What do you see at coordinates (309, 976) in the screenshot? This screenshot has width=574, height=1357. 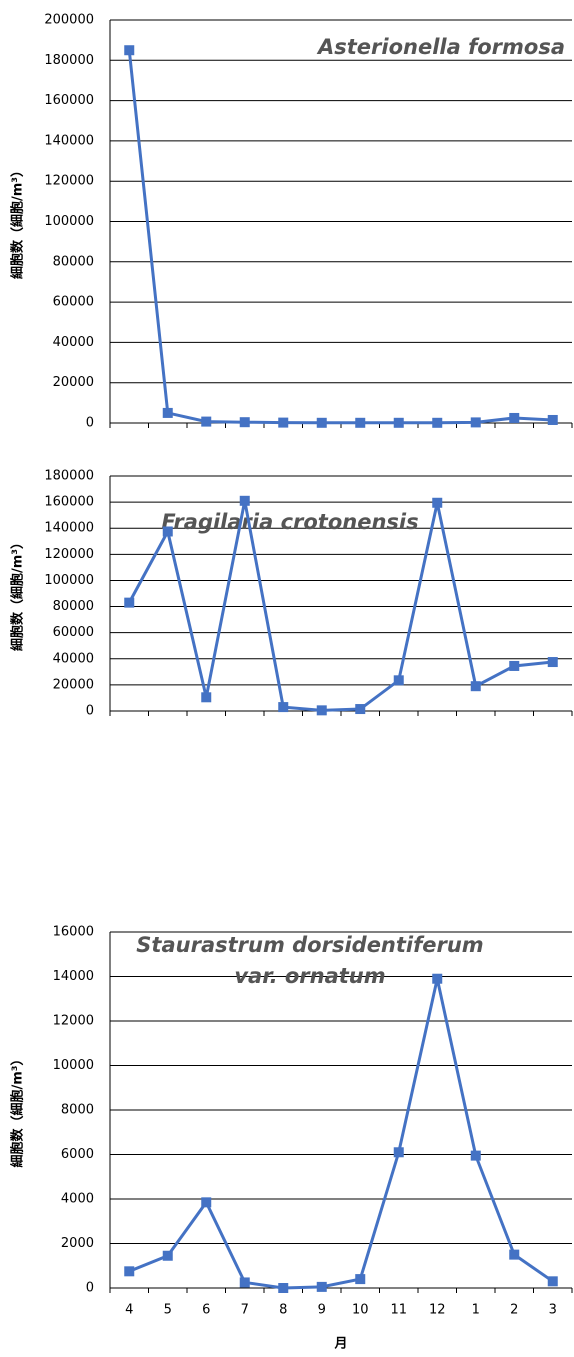 I see `chart-title: var. ornatum` at bounding box center [309, 976].